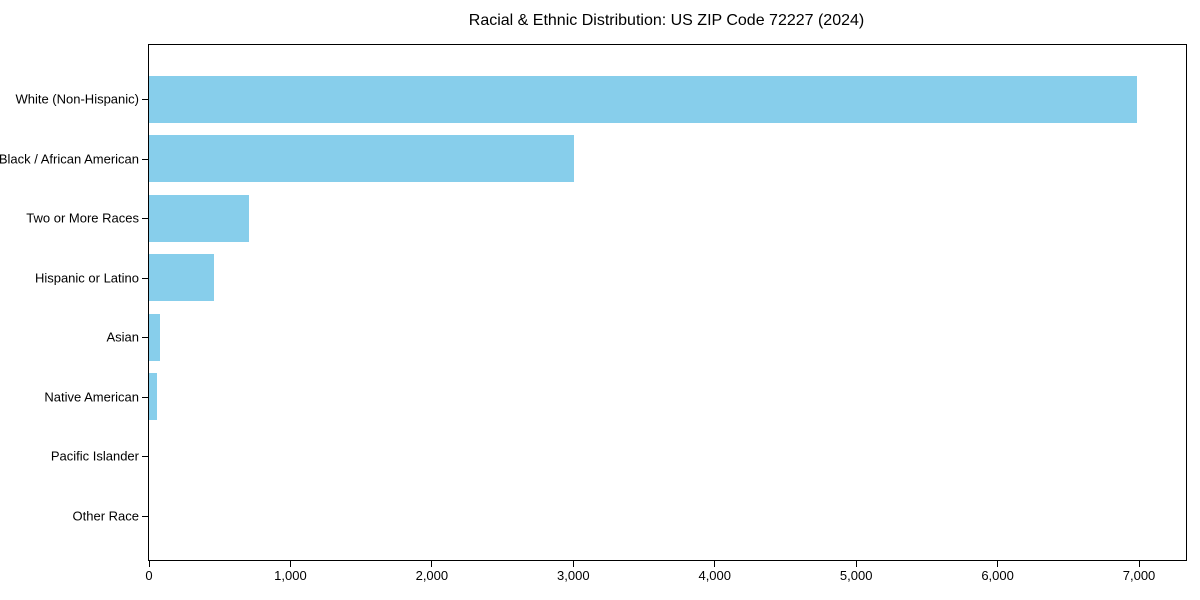  Describe the element at coordinates (361, 158) in the screenshot. I see `bar-black-african-american` at that location.